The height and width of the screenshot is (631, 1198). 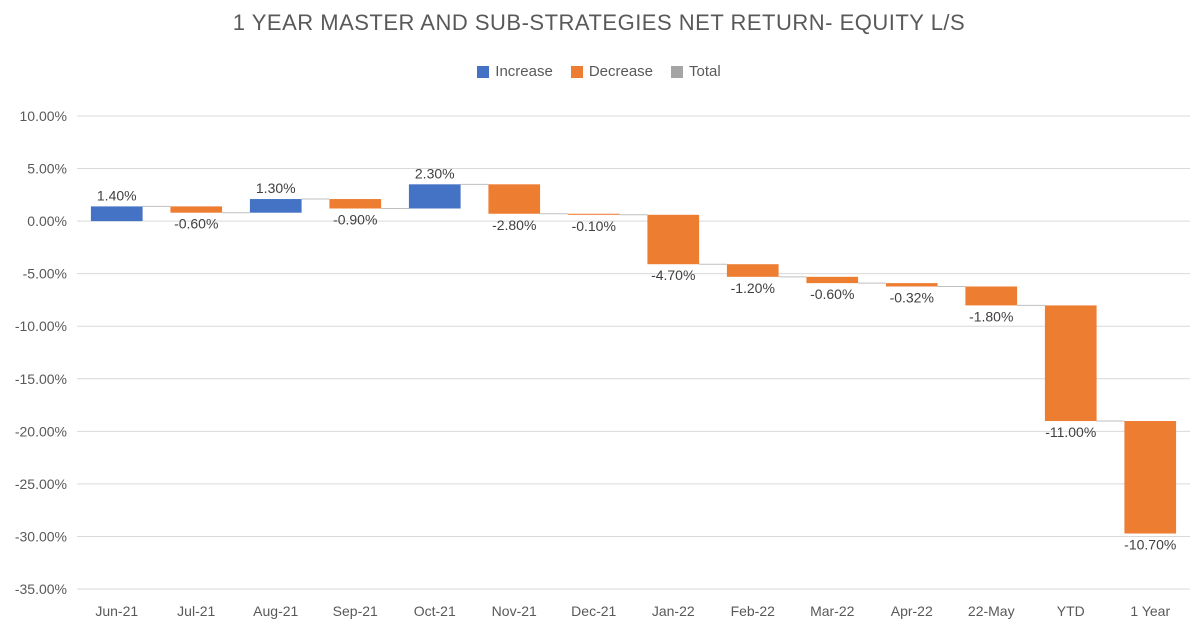 I want to click on legend-label-increase: Increase, so click(x=524, y=71).